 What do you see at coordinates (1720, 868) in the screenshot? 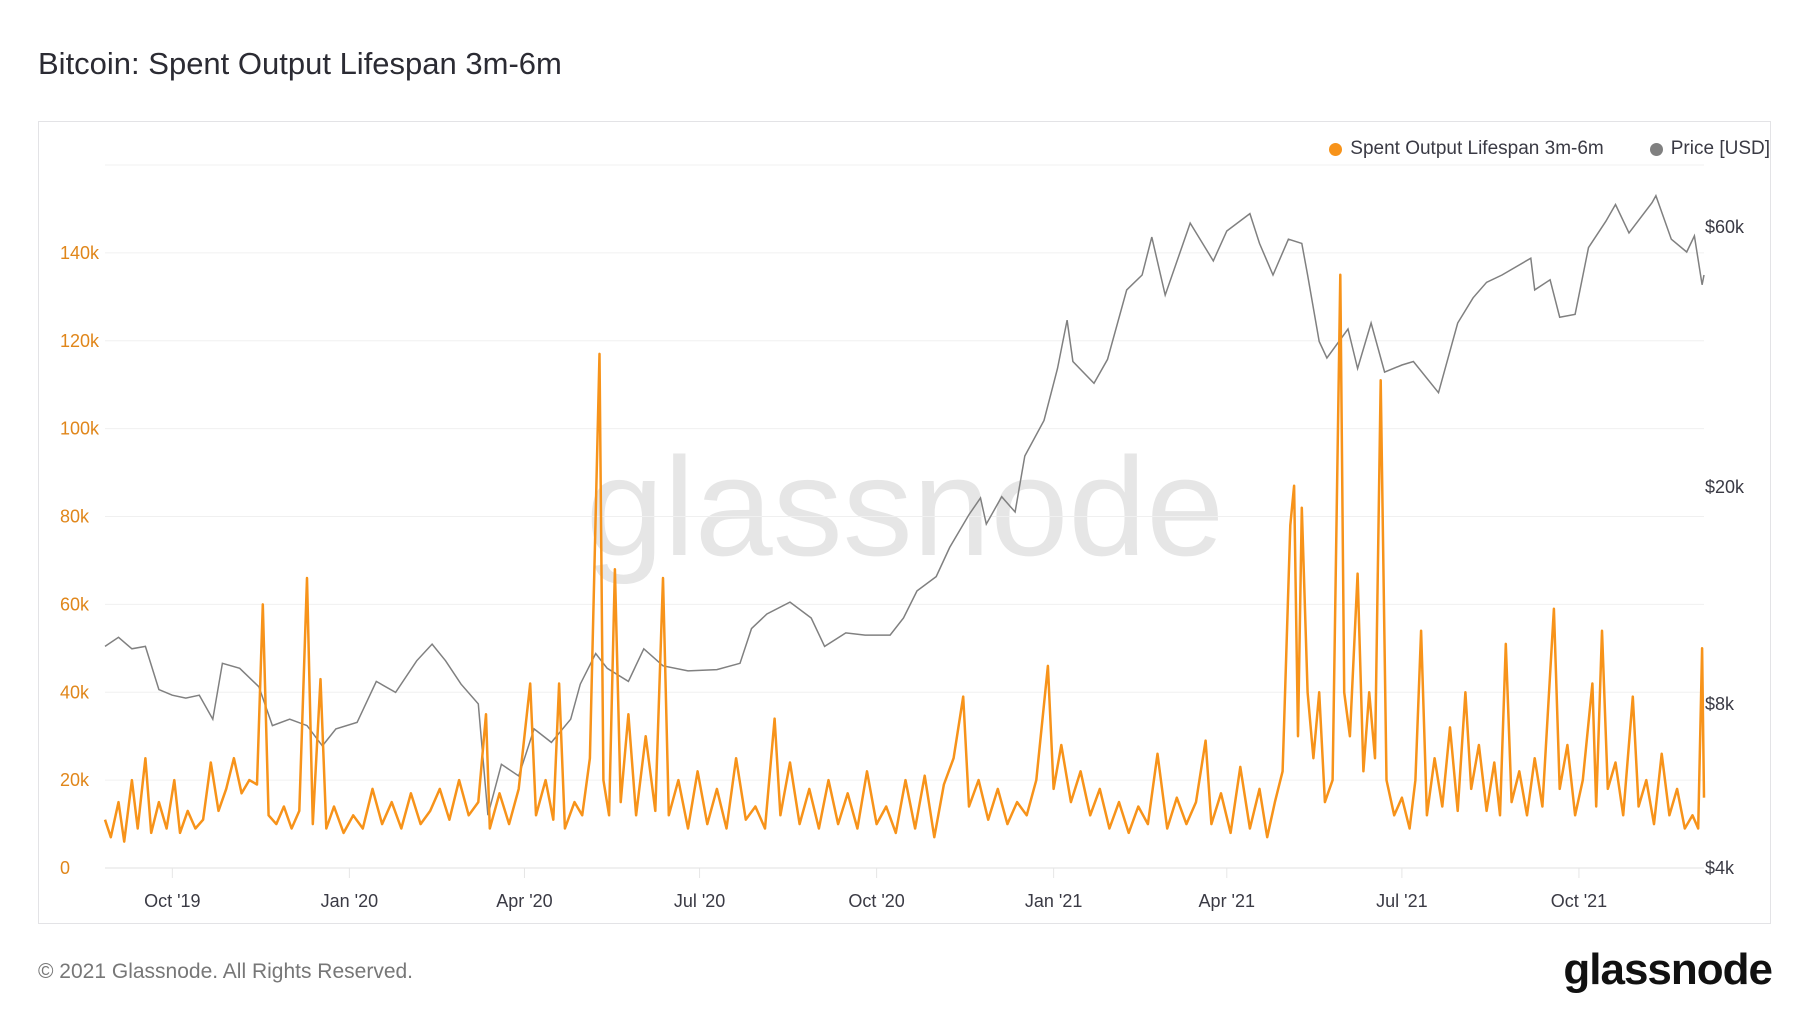
I see `y-right-tick-label: $4k` at bounding box center [1720, 868].